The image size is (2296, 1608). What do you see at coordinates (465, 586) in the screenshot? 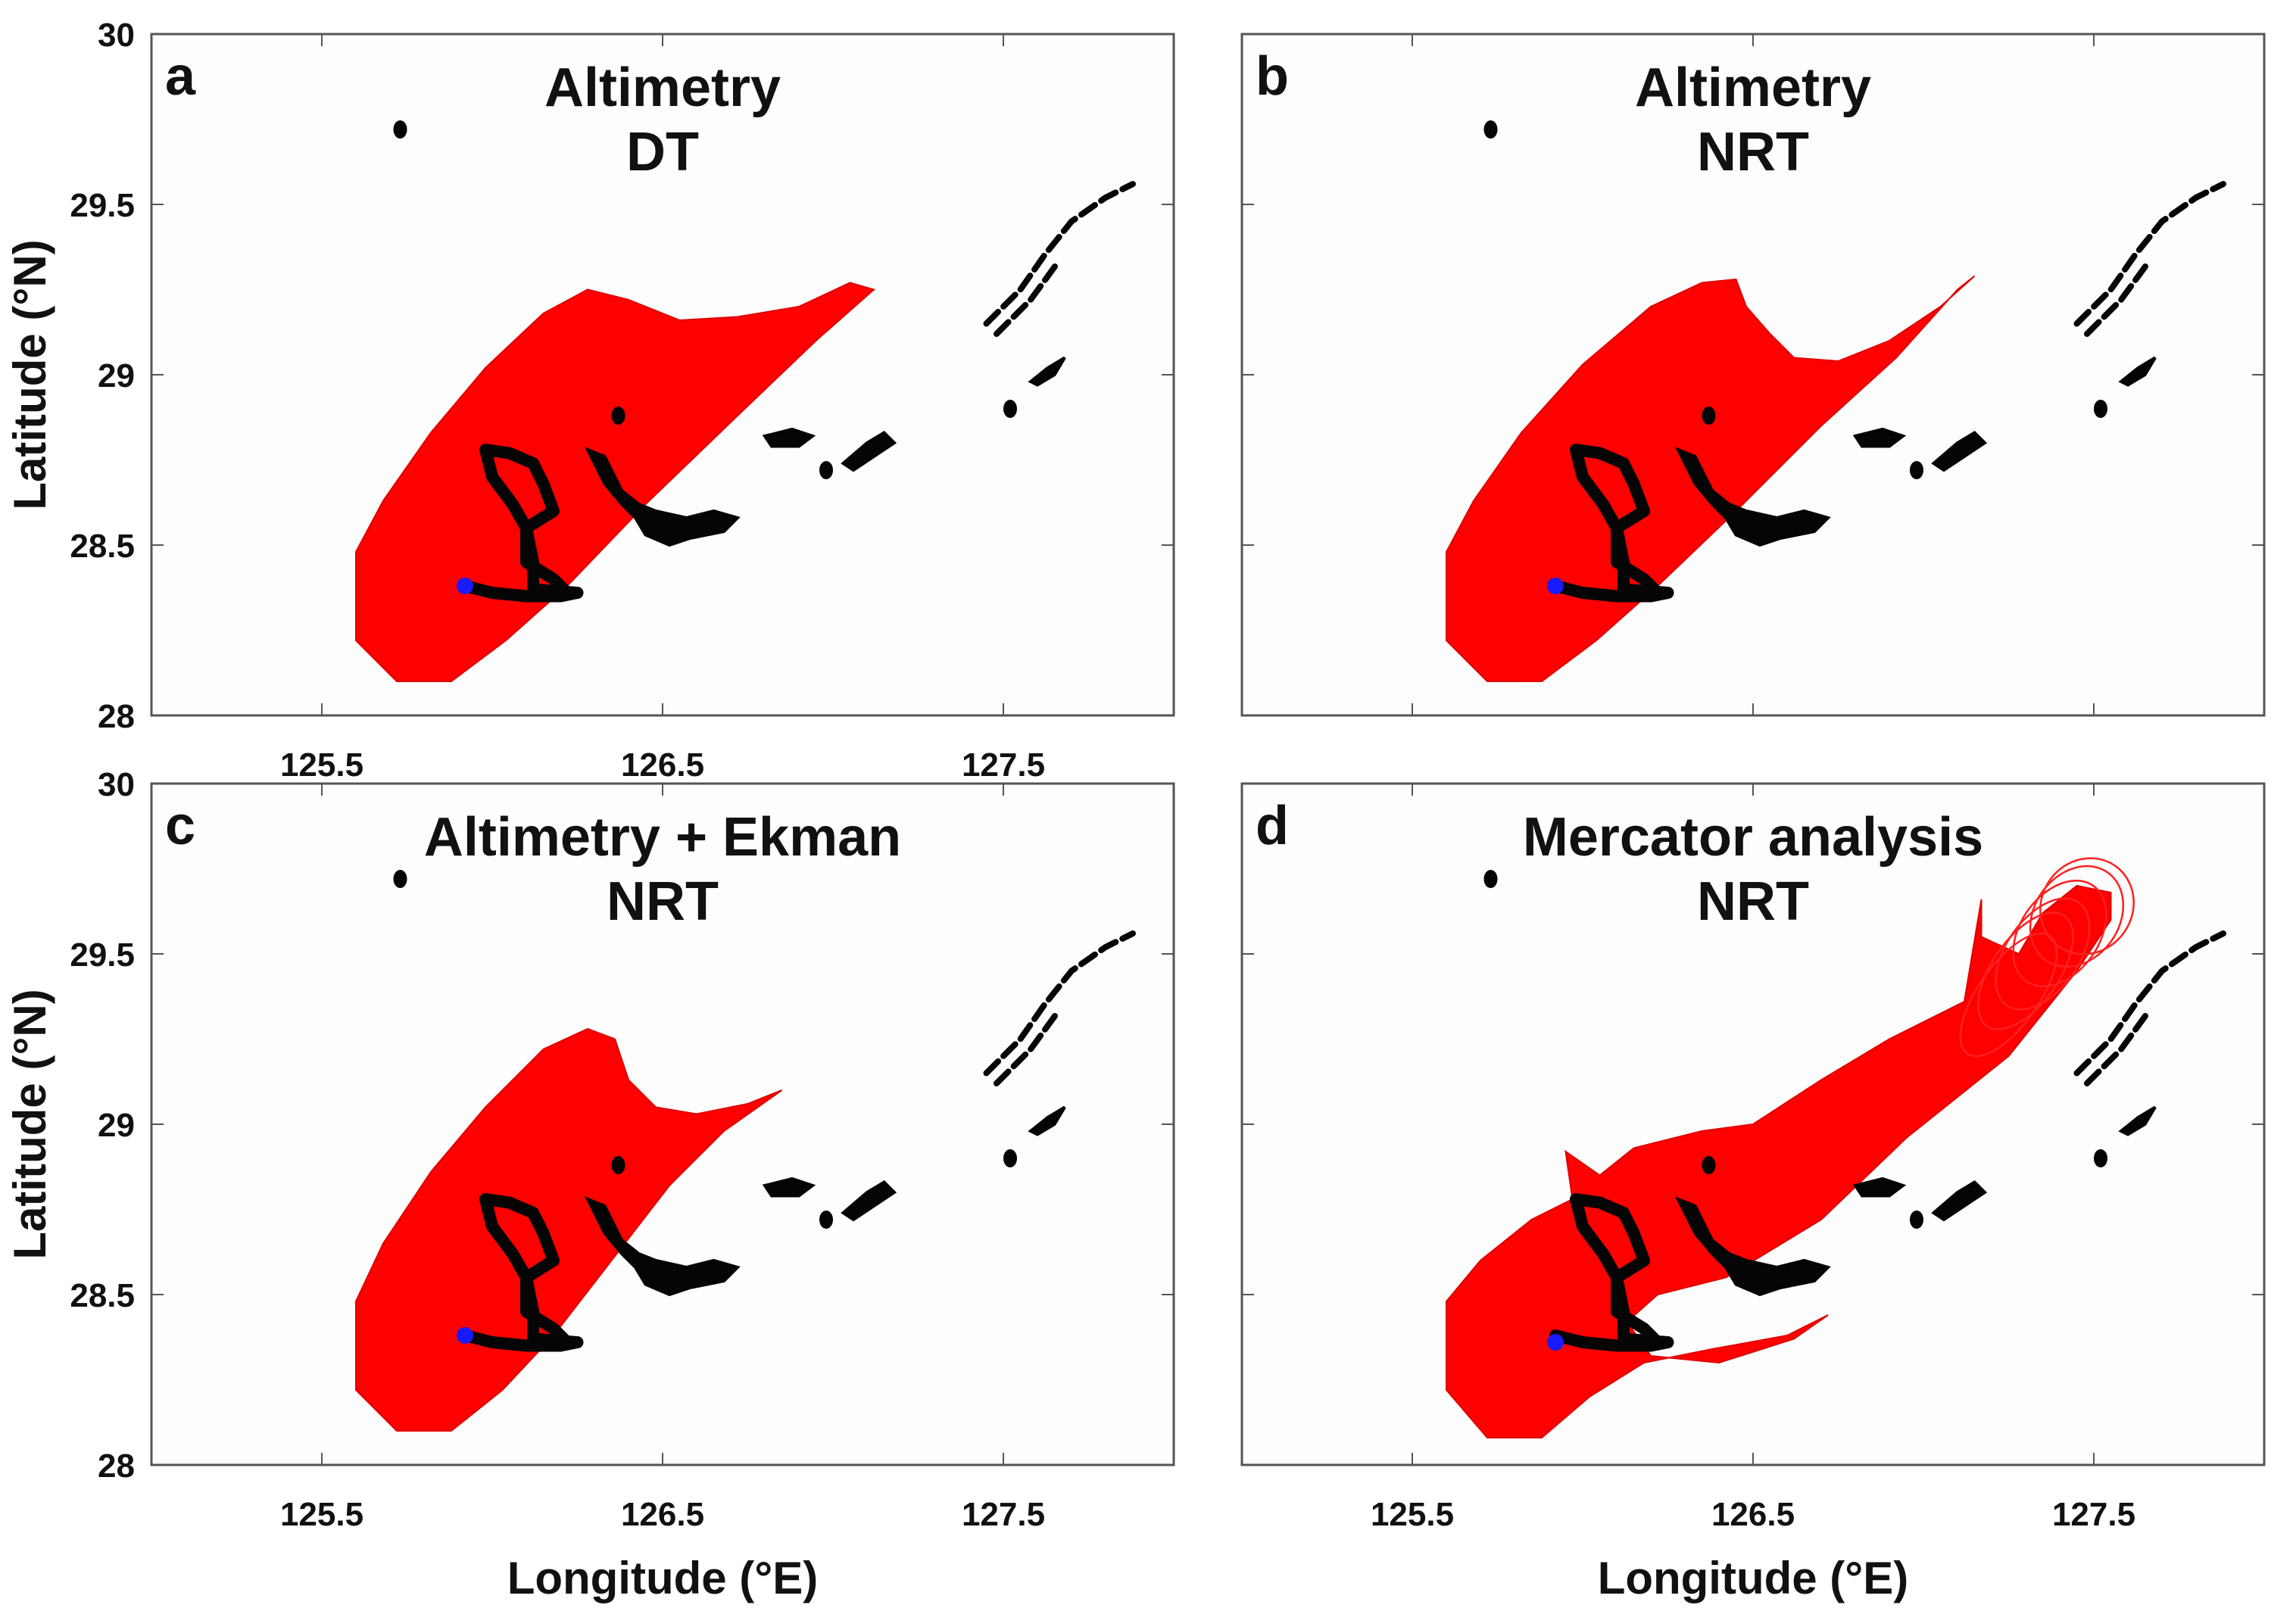
I see `panel-a-release-point` at bounding box center [465, 586].